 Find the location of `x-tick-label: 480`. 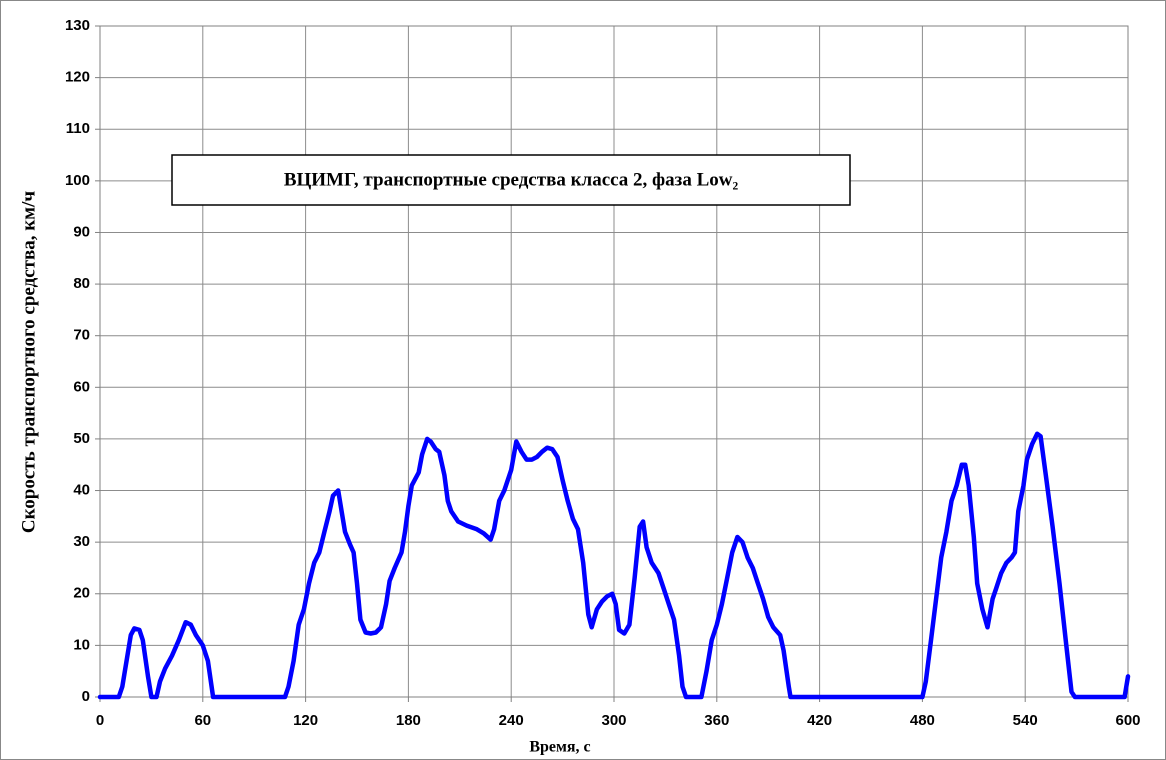

x-tick-label: 480 is located at coordinates (922, 720).